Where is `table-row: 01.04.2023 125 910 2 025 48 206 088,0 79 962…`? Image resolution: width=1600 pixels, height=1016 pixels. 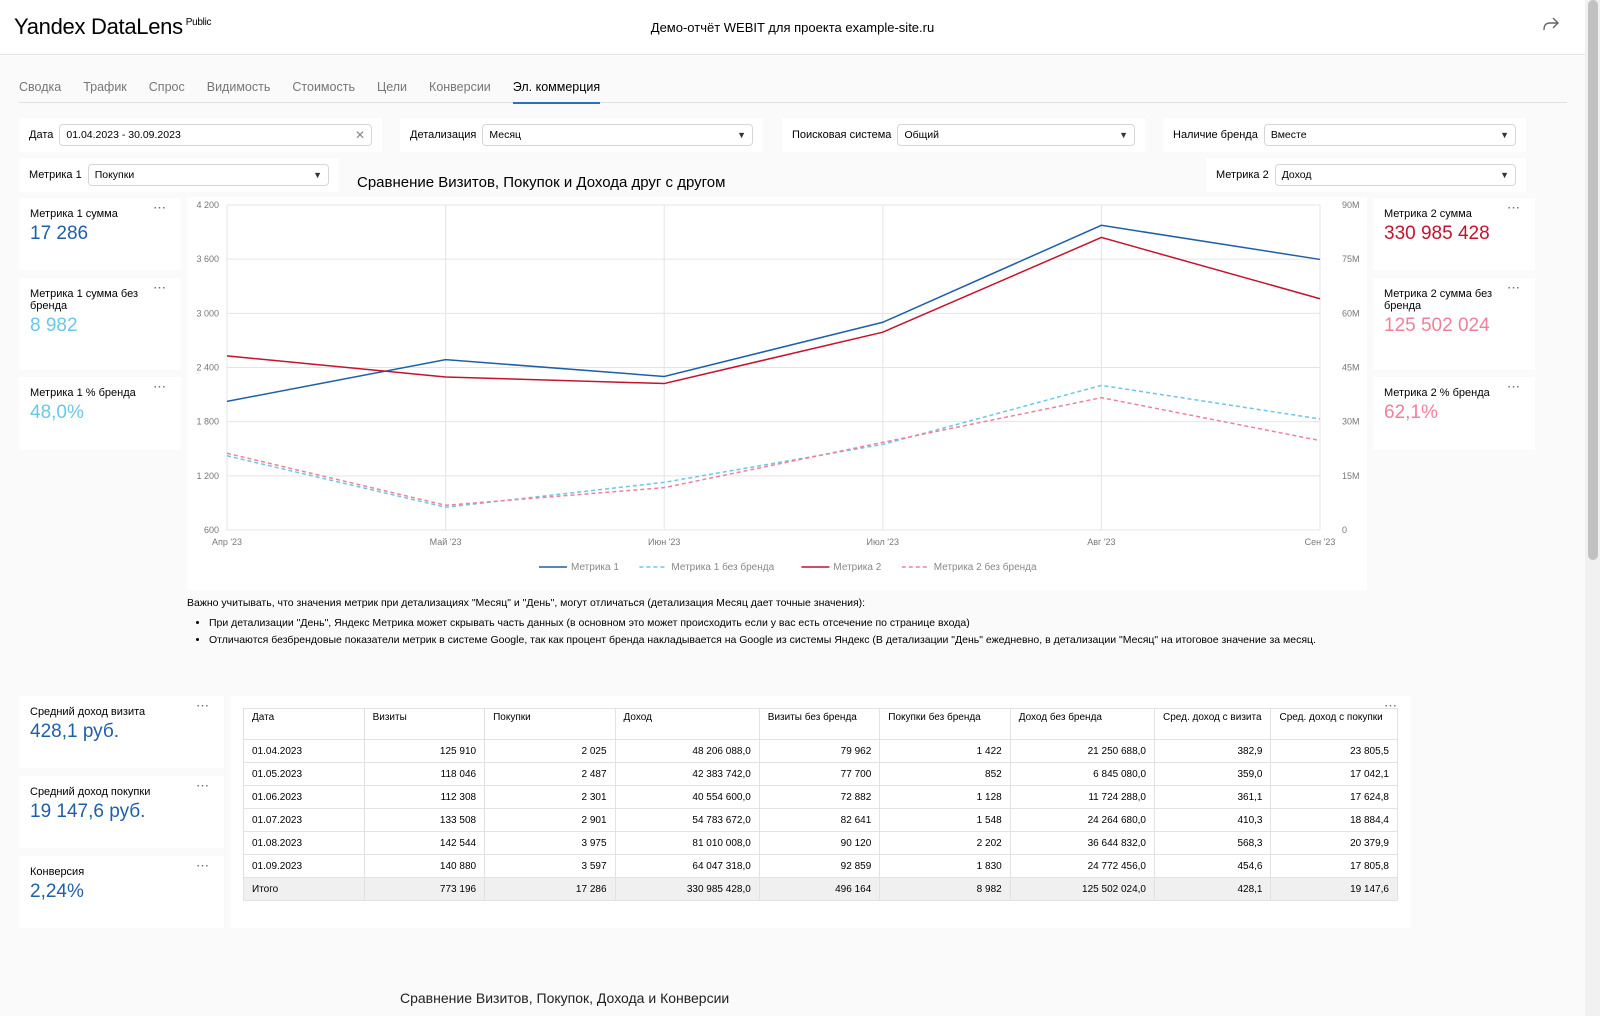
table-row: 01.04.2023 125 910 2 025 48 206 088,0 79 962… is located at coordinates (820, 751).